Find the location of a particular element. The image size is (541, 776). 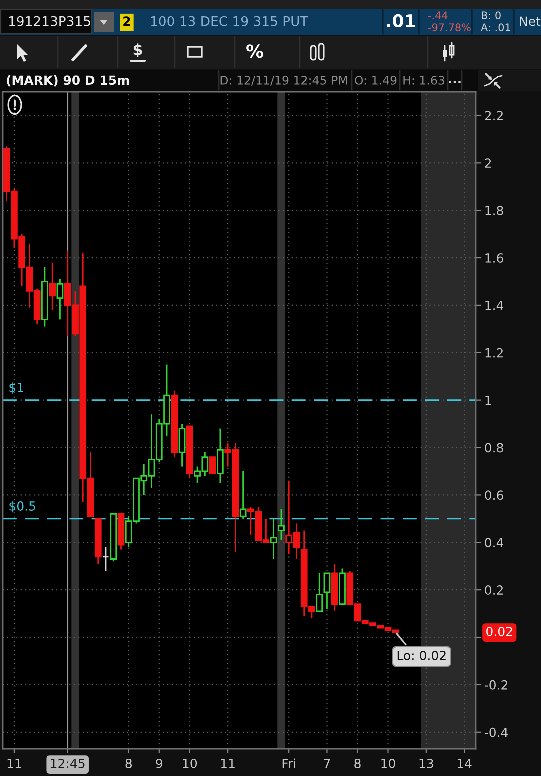

text: .01 is located at coordinates (401, 21).